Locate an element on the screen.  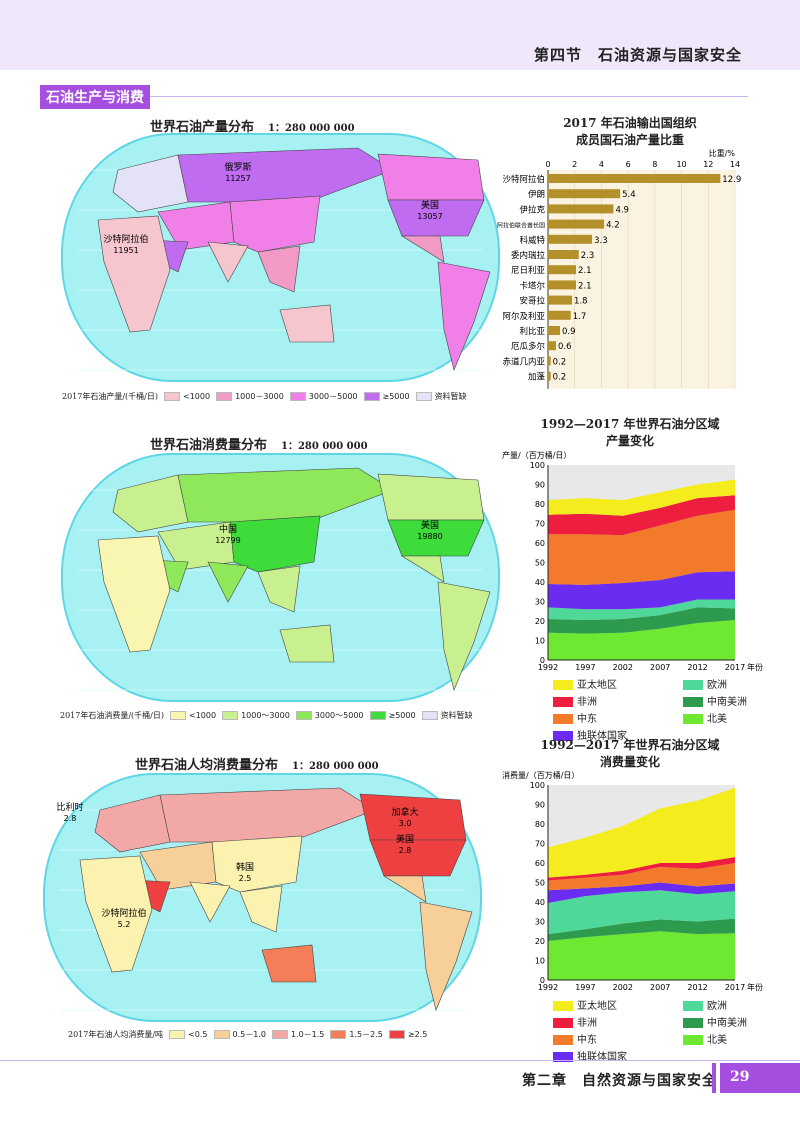
tick-label: 50 is located at coordinates (540, 563).